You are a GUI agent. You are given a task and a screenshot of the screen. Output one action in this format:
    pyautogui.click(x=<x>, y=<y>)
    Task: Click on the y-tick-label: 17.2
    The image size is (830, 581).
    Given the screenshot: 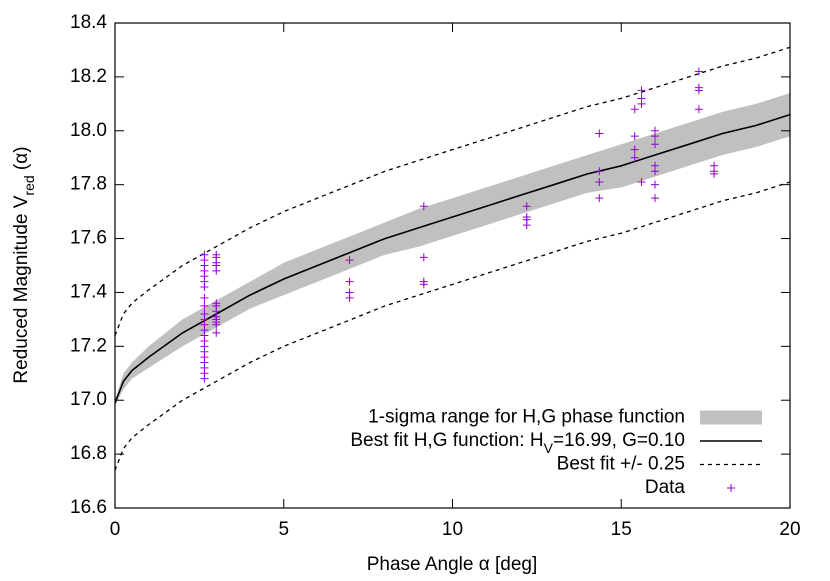 What is the action you would take?
    pyautogui.click(x=88, y=345)
    